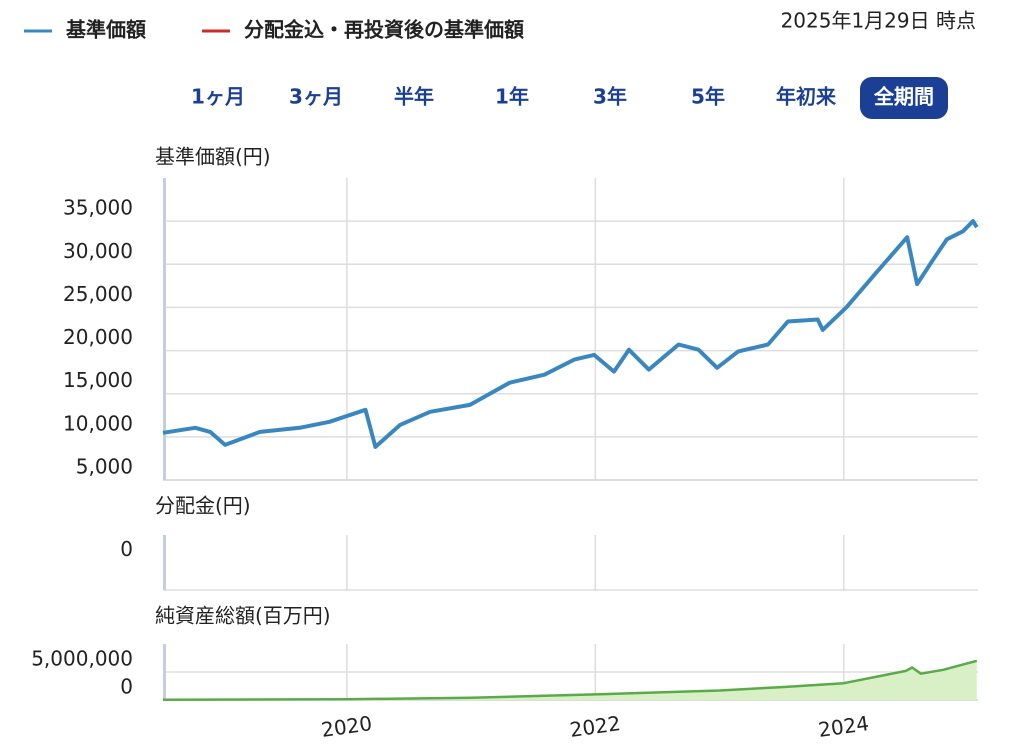  I want to click on period-button: 1年, so click(512, 97).